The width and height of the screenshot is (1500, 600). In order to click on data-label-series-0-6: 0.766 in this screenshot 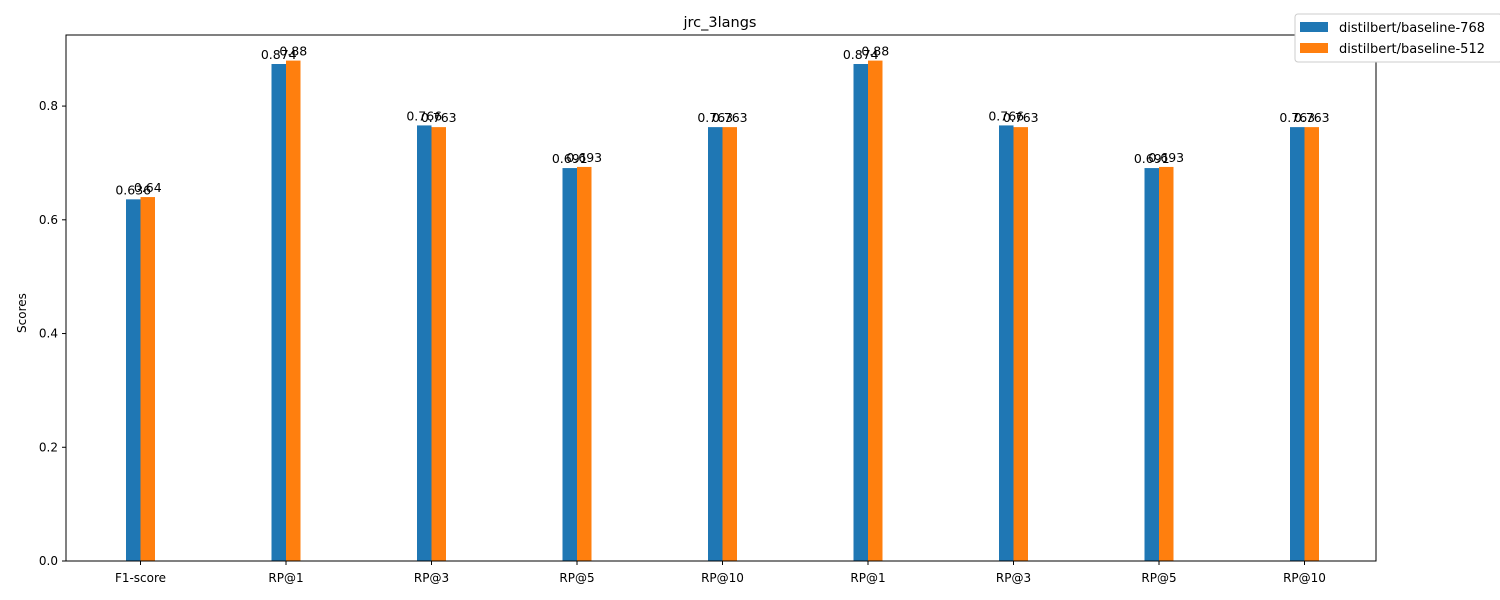, I will do `click(1006, 115)`.